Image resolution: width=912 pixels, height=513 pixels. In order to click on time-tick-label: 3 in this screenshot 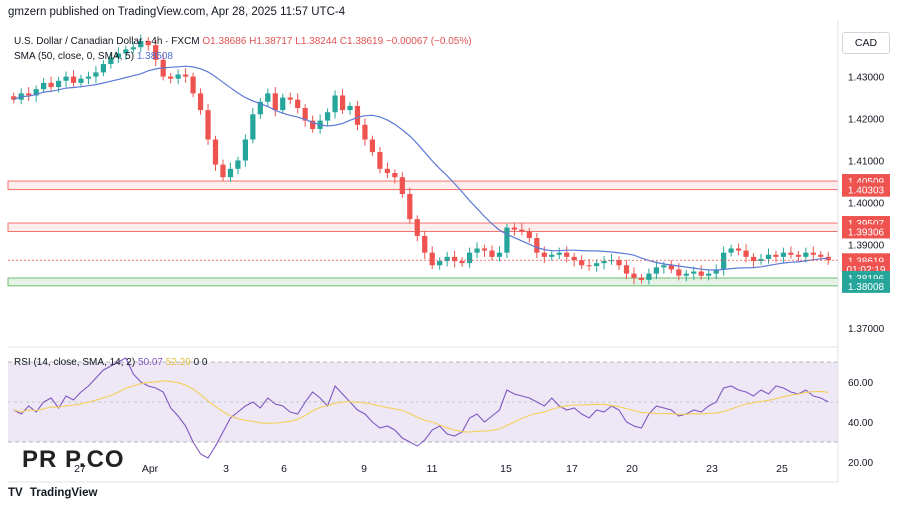, I will do `click(226, 469)`.